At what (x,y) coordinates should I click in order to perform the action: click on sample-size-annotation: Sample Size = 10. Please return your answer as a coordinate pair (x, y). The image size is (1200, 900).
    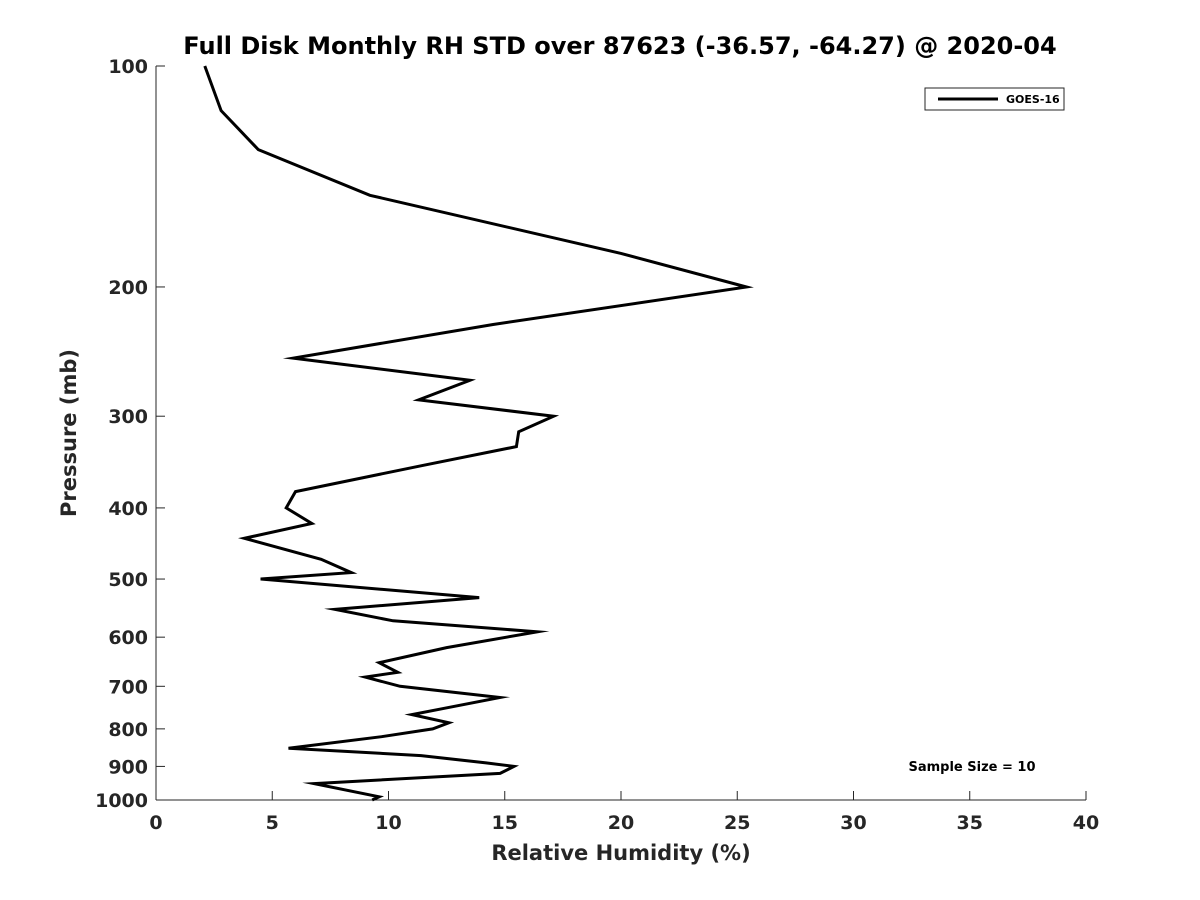
    Looking at the image, I should click on (971, 767).